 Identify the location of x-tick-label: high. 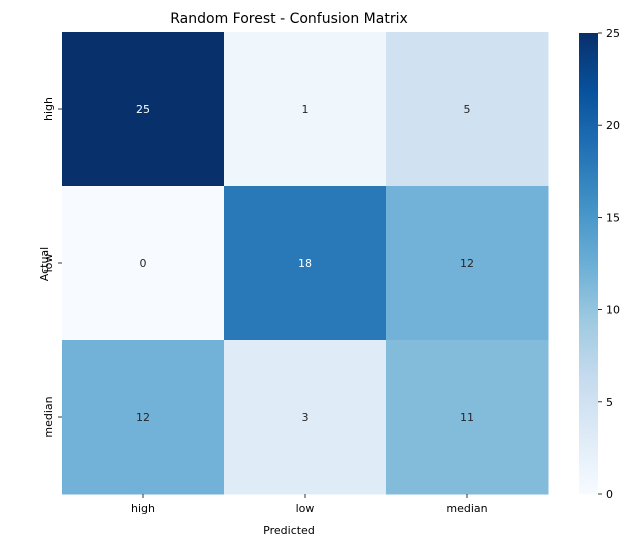
(143, 508).